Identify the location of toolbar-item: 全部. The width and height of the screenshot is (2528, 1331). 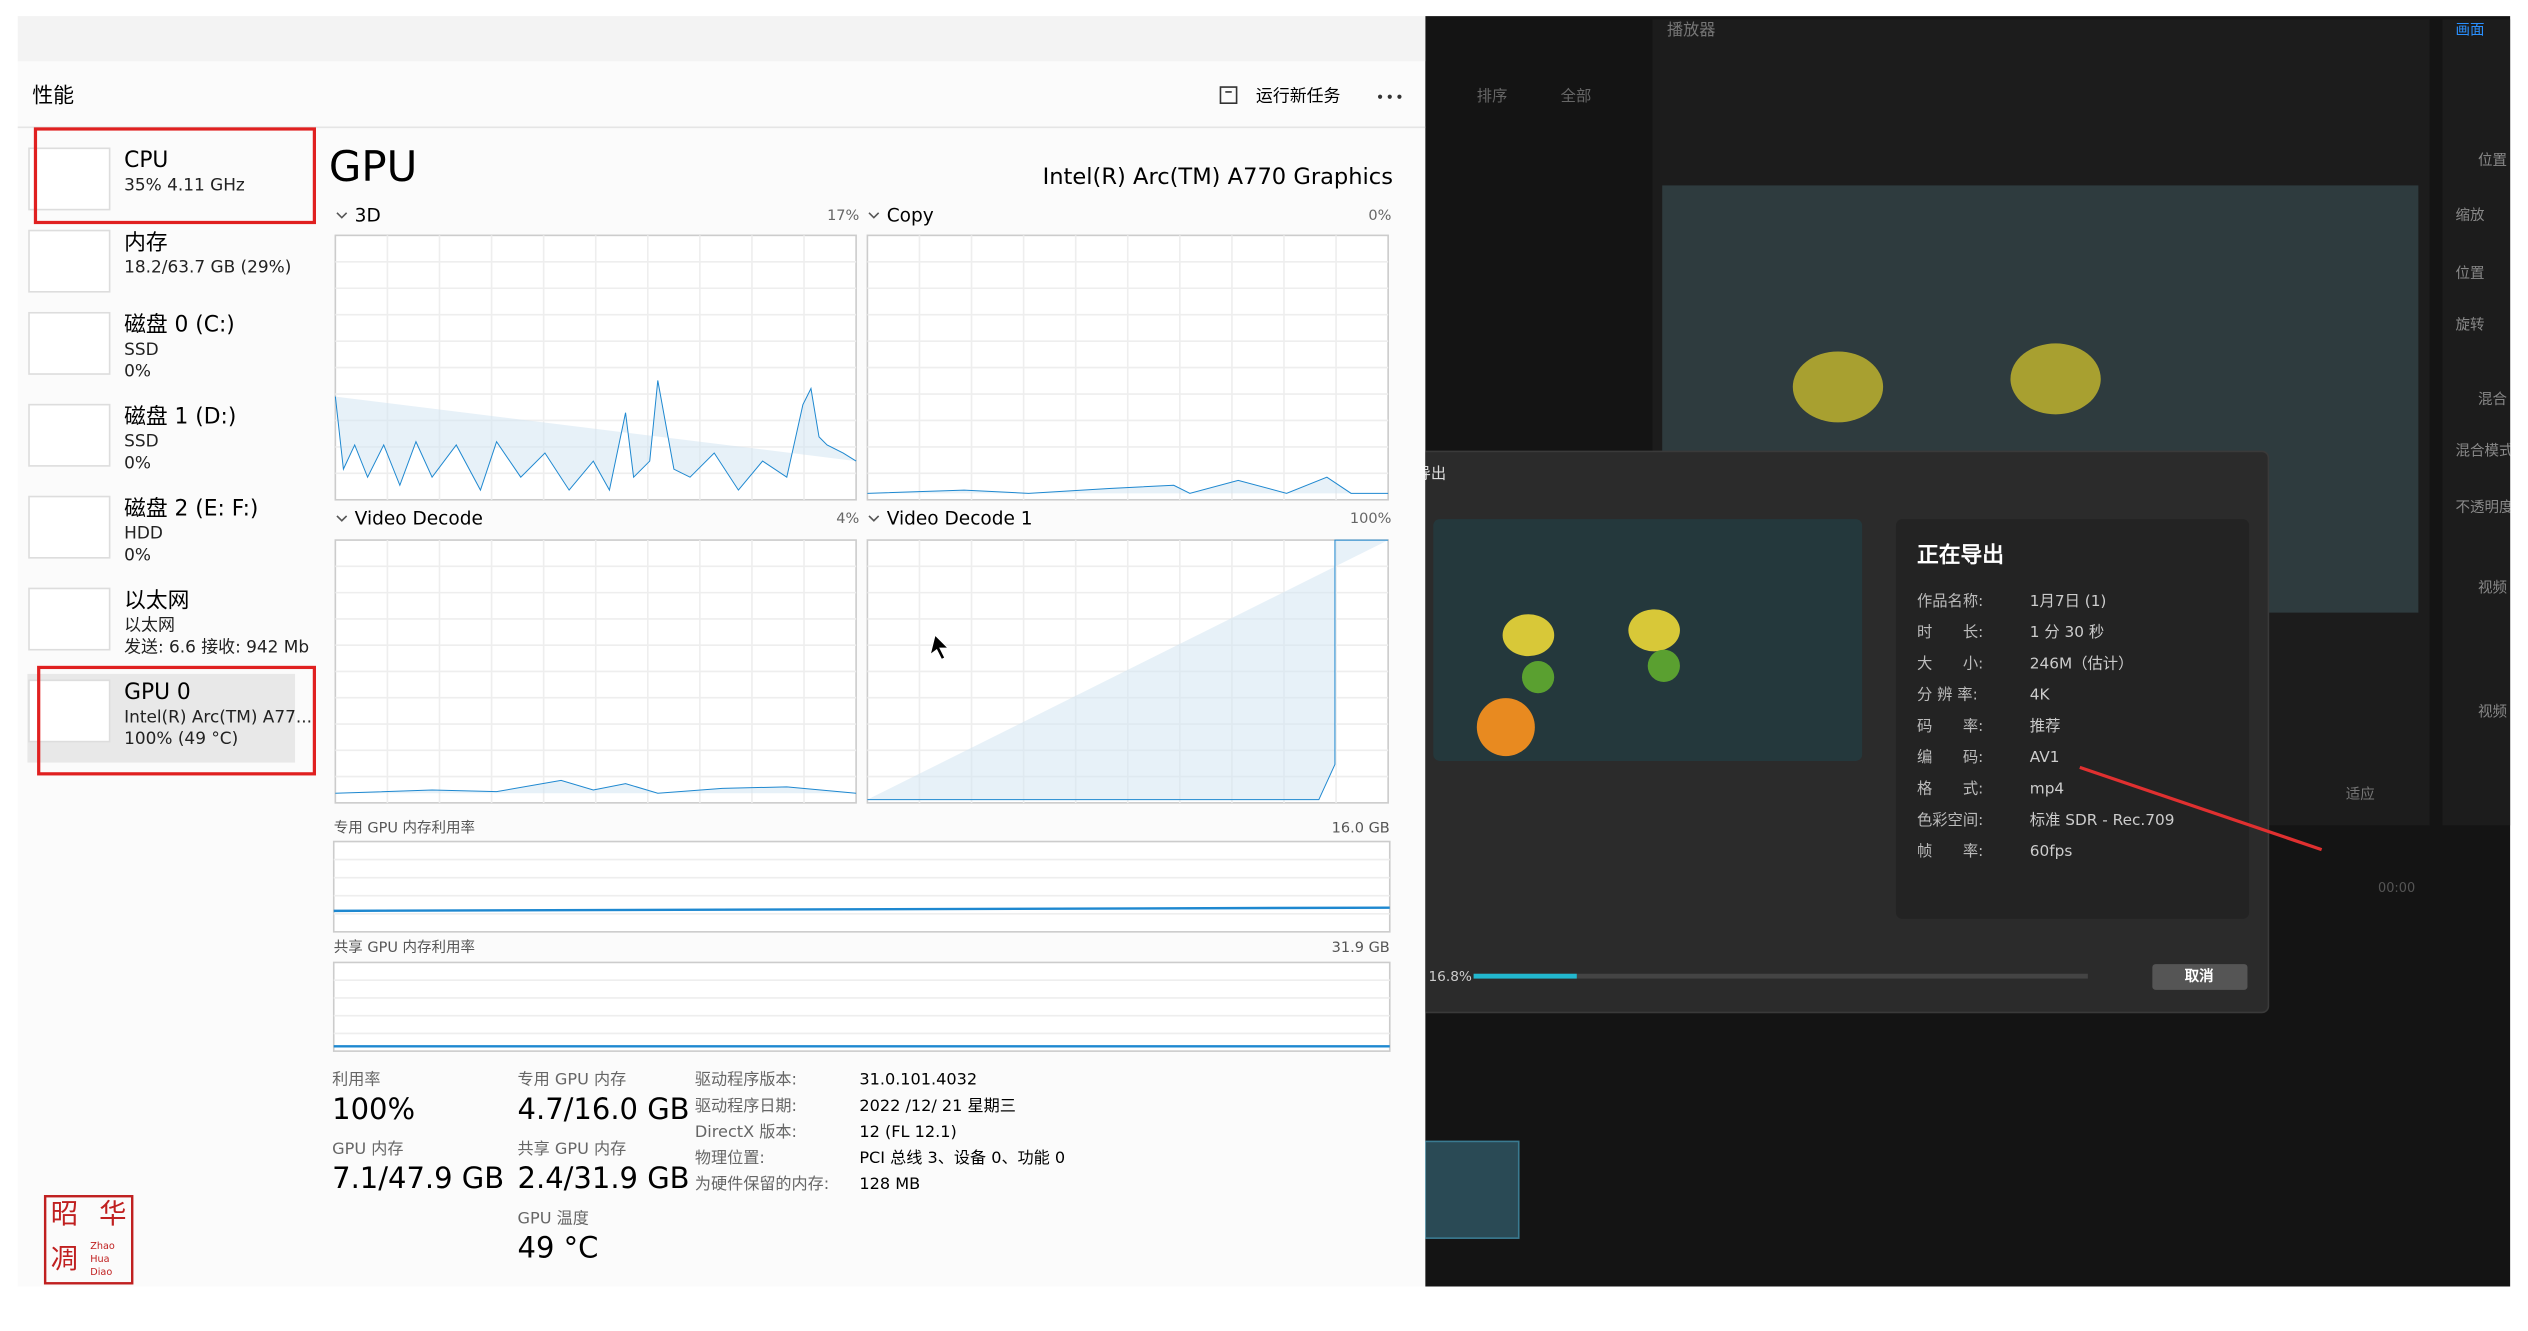
(1576, 96).